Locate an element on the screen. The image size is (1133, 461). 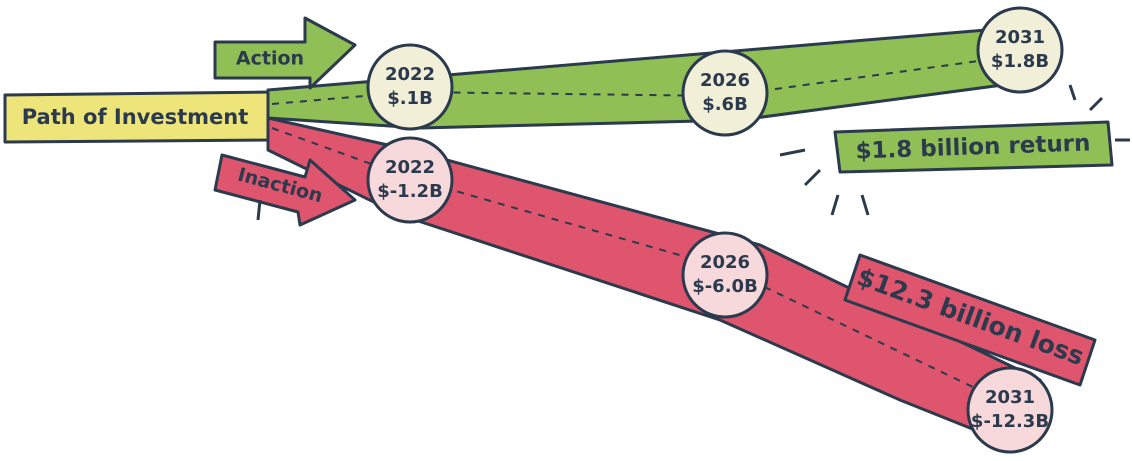
action-arrow is located at coordinates (285, 53).